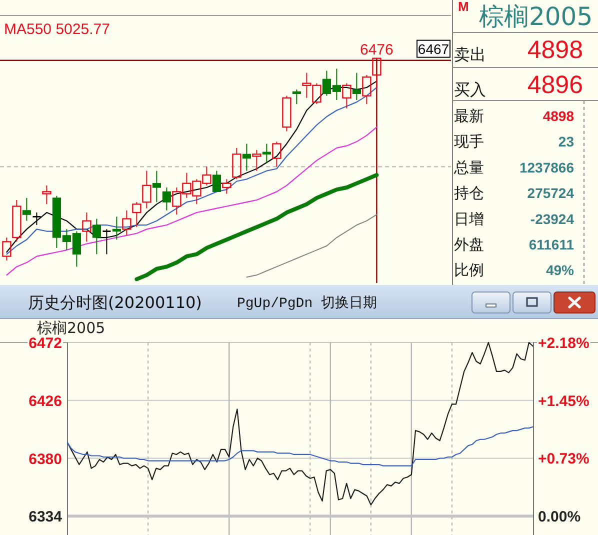  What do you see at coordinates (469, 193) in the screenshot?
I see `text: 持仓` at bounding box center [469, 193].